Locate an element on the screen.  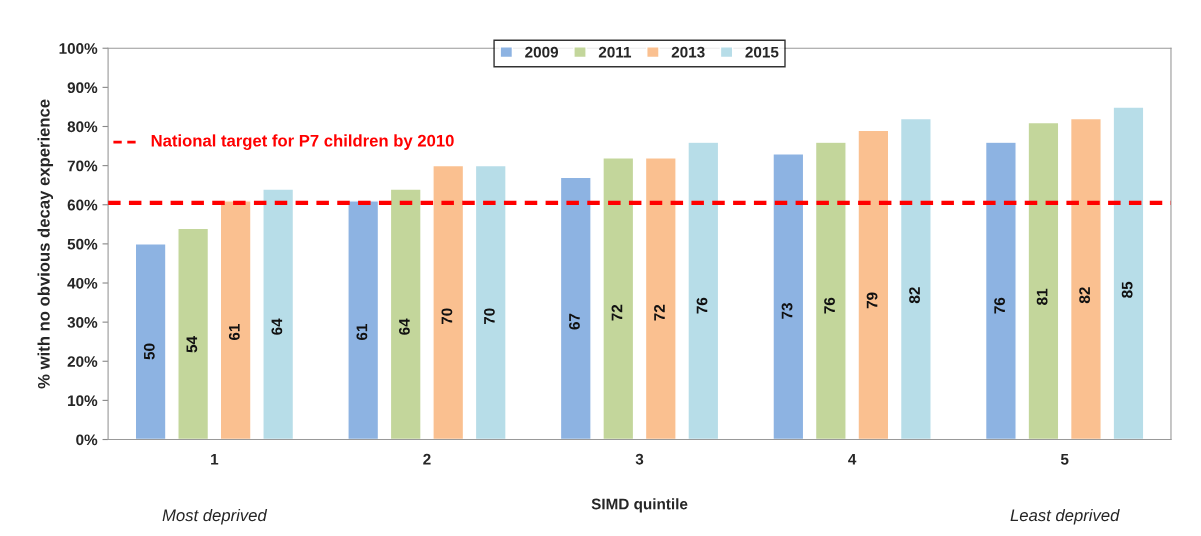
x-tick-label: 5 is located at coordinates (1064, 459).